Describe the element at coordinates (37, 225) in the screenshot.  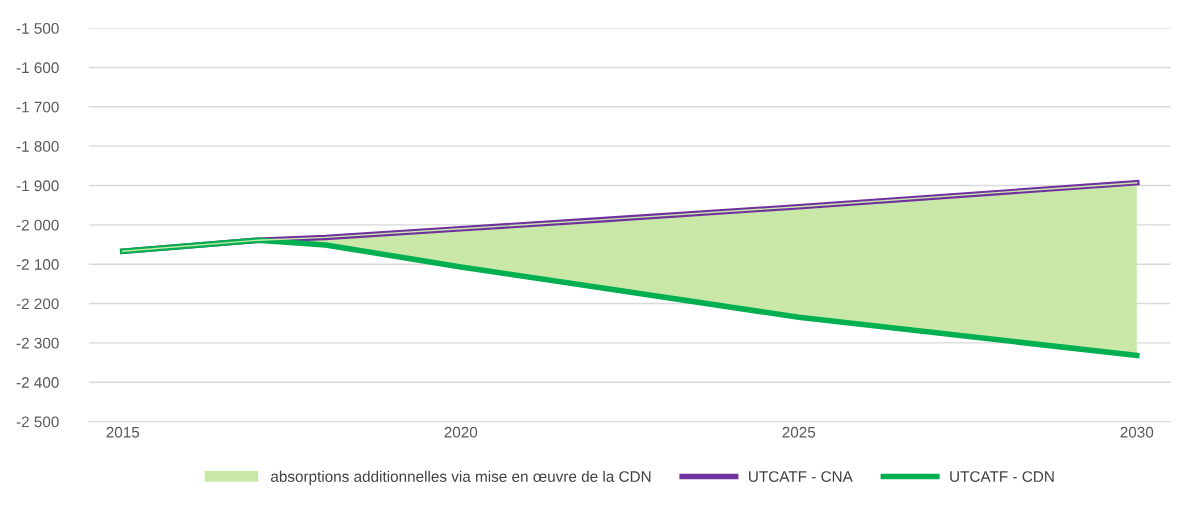
I see `y-tick-label: -2 000` at that location.